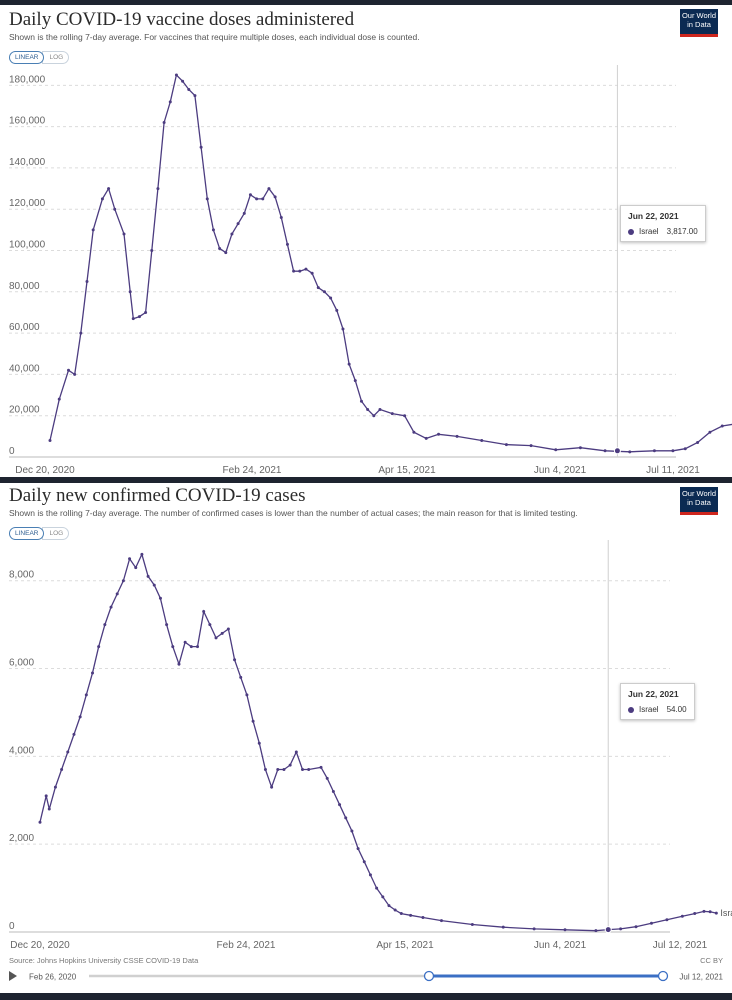 The width and height of the screenshot is (732, 1000). Describe the element at coordinates (13, 976) in the screenshot. I see `play-icon` at that location.